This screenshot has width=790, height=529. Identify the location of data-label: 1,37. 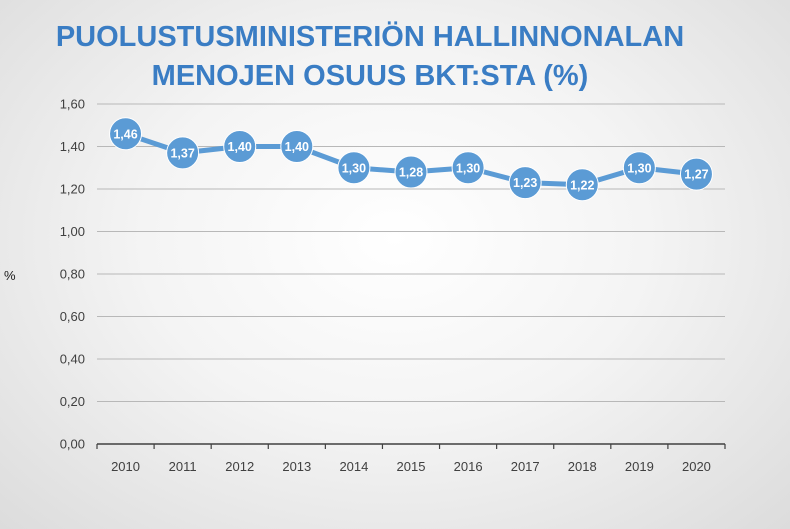
(182, 153).